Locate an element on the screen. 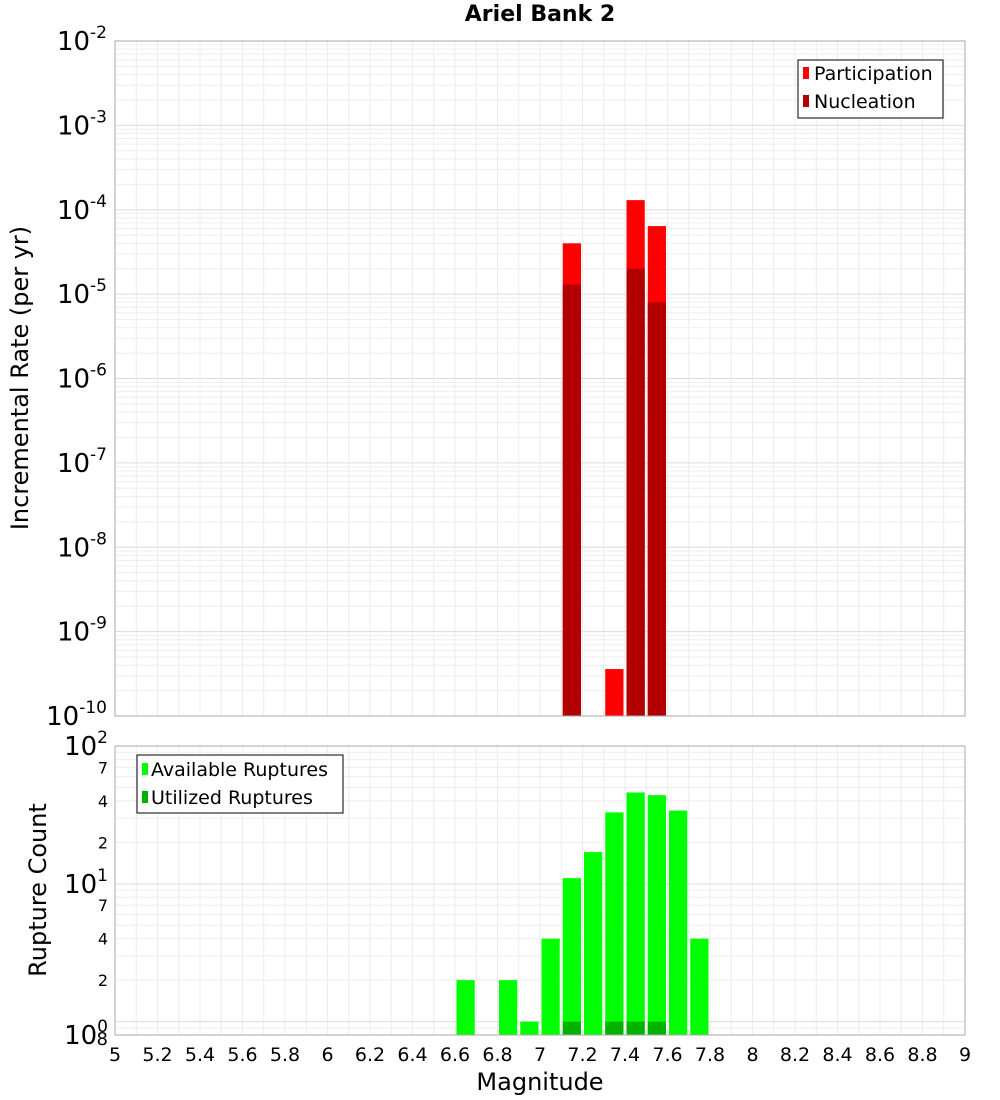  x-tick-label: 8.8 is located at coordinates (922, 1055).